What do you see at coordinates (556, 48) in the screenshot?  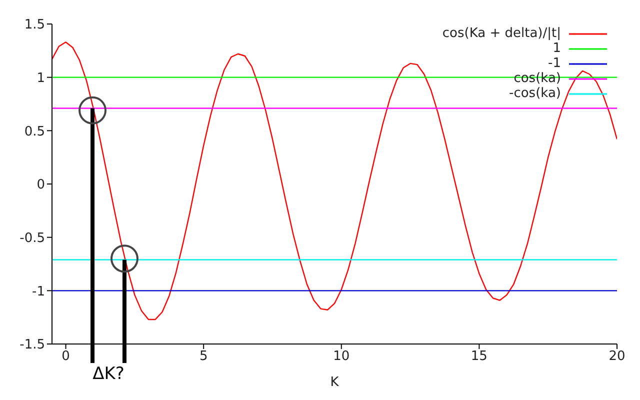 I see `legend-label: 1` at bounding box center [556, 48].